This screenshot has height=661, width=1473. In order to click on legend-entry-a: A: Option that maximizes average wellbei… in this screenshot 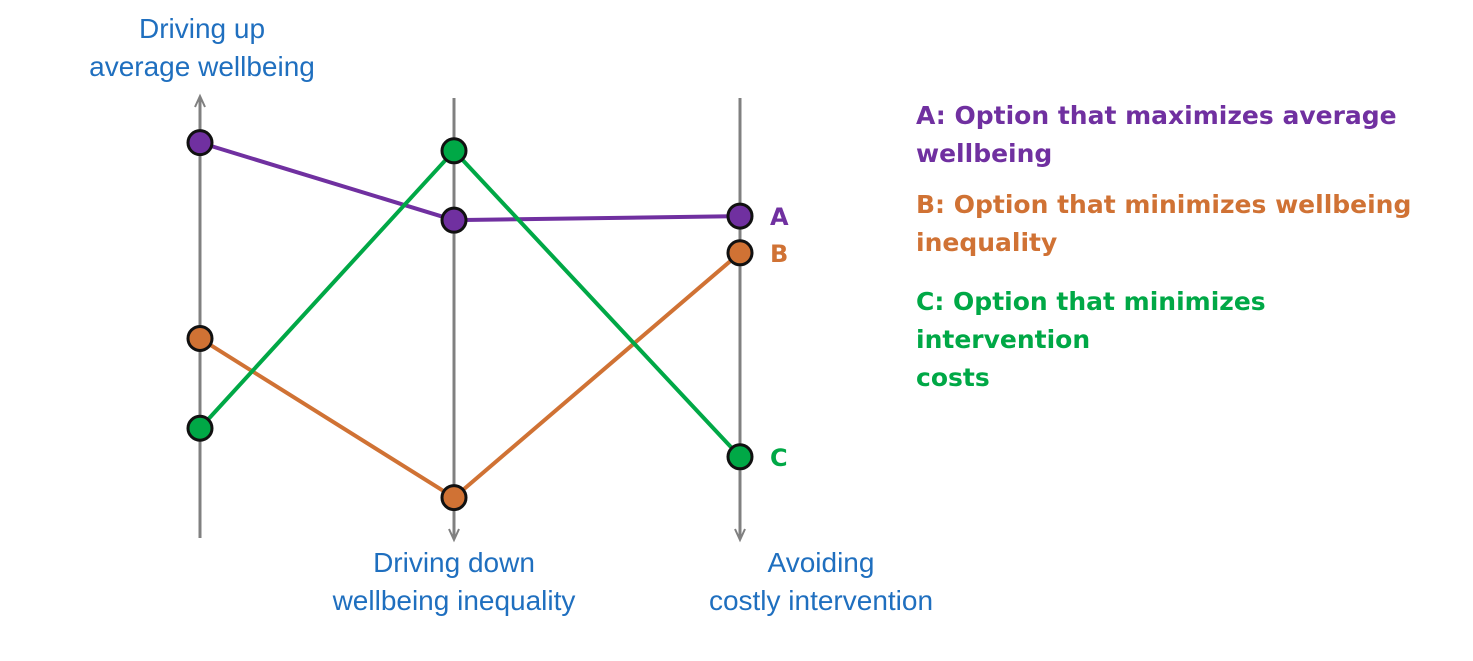, I will do `click(1176, 135)`.